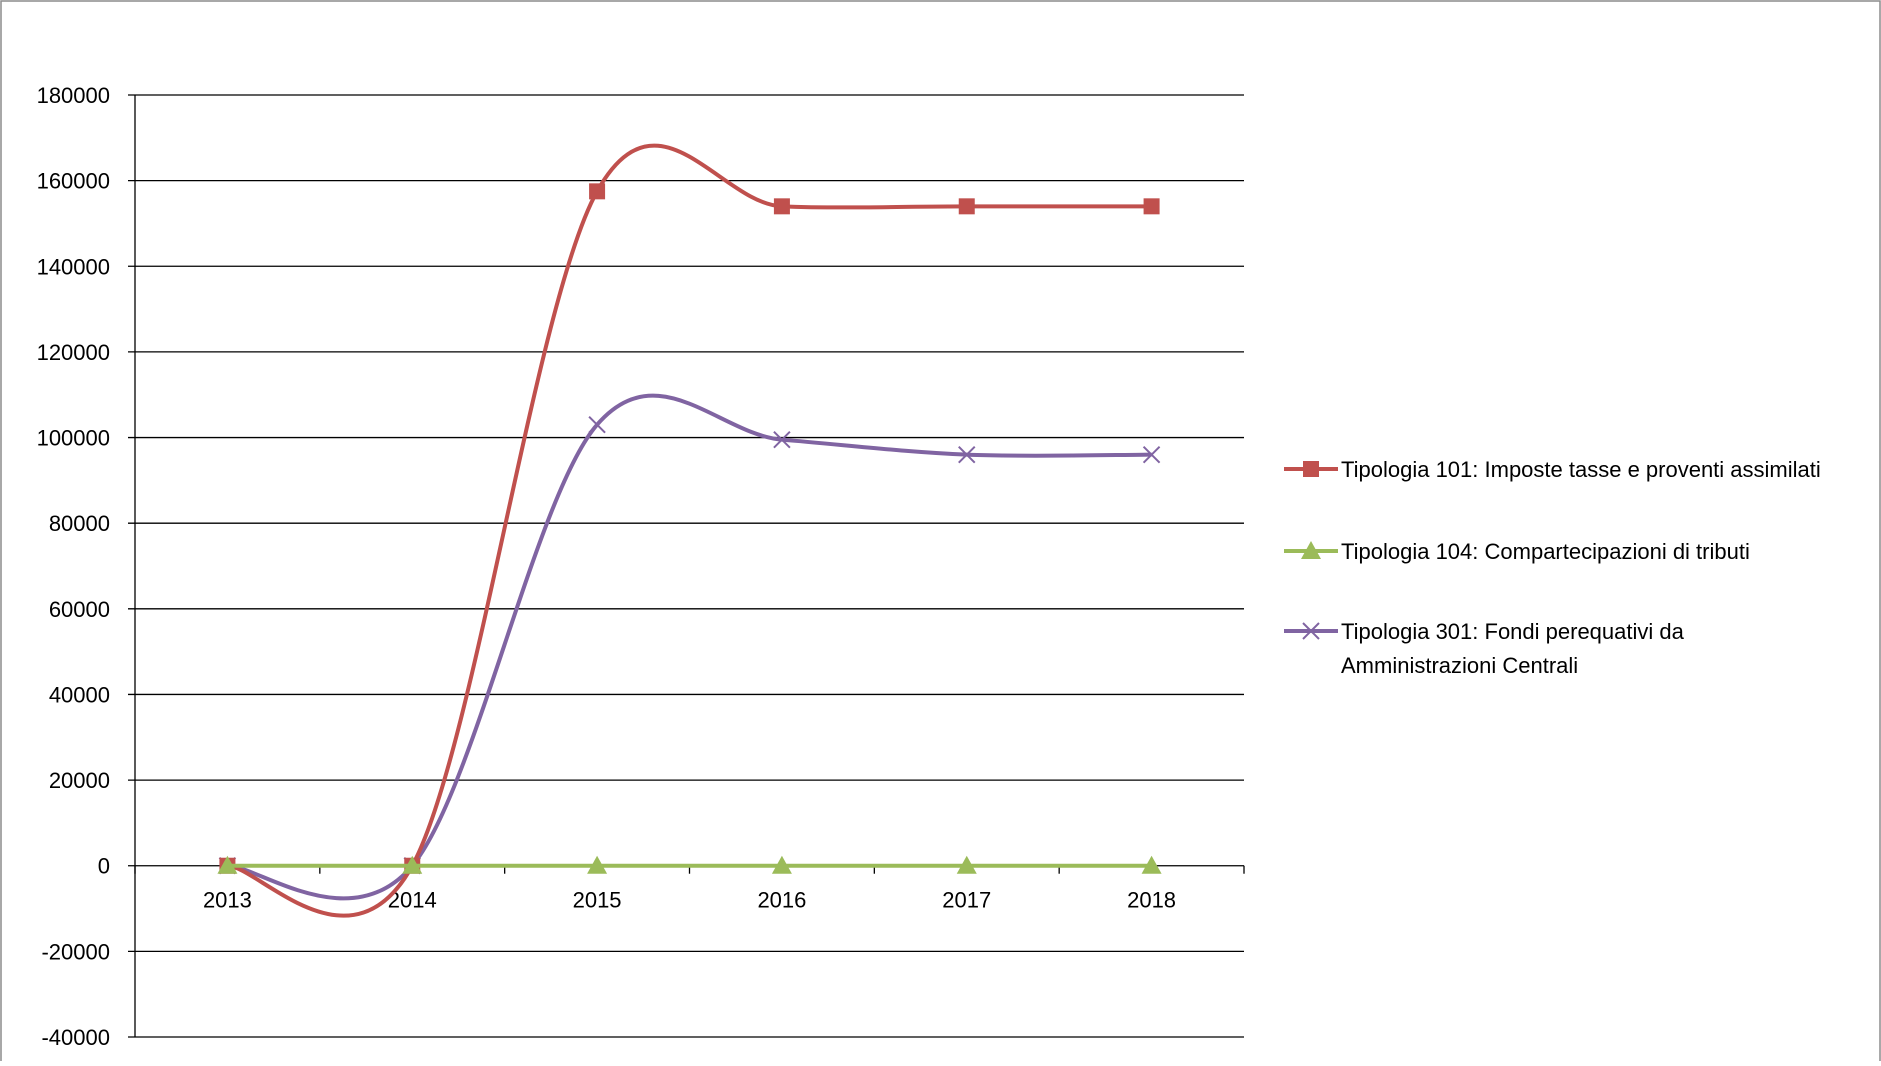  What do you see at coordinates (227, 900) in the screenshot?
I see `x-tick-label: 2013` at bounding box center [227, 900].